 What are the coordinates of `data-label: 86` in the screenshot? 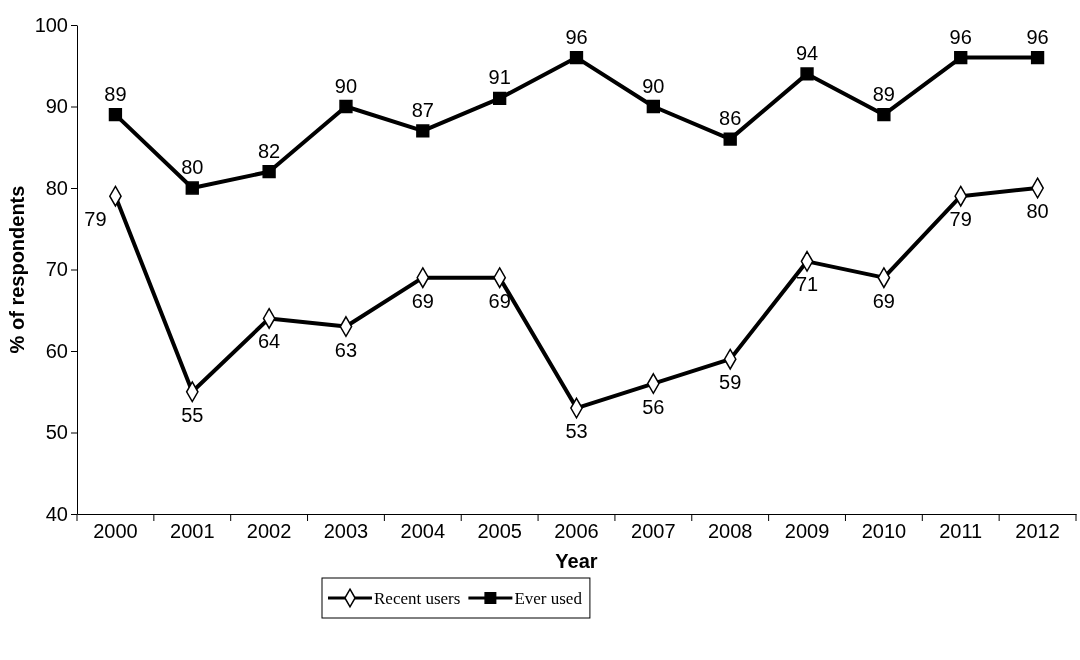 It's located at (730, 118).